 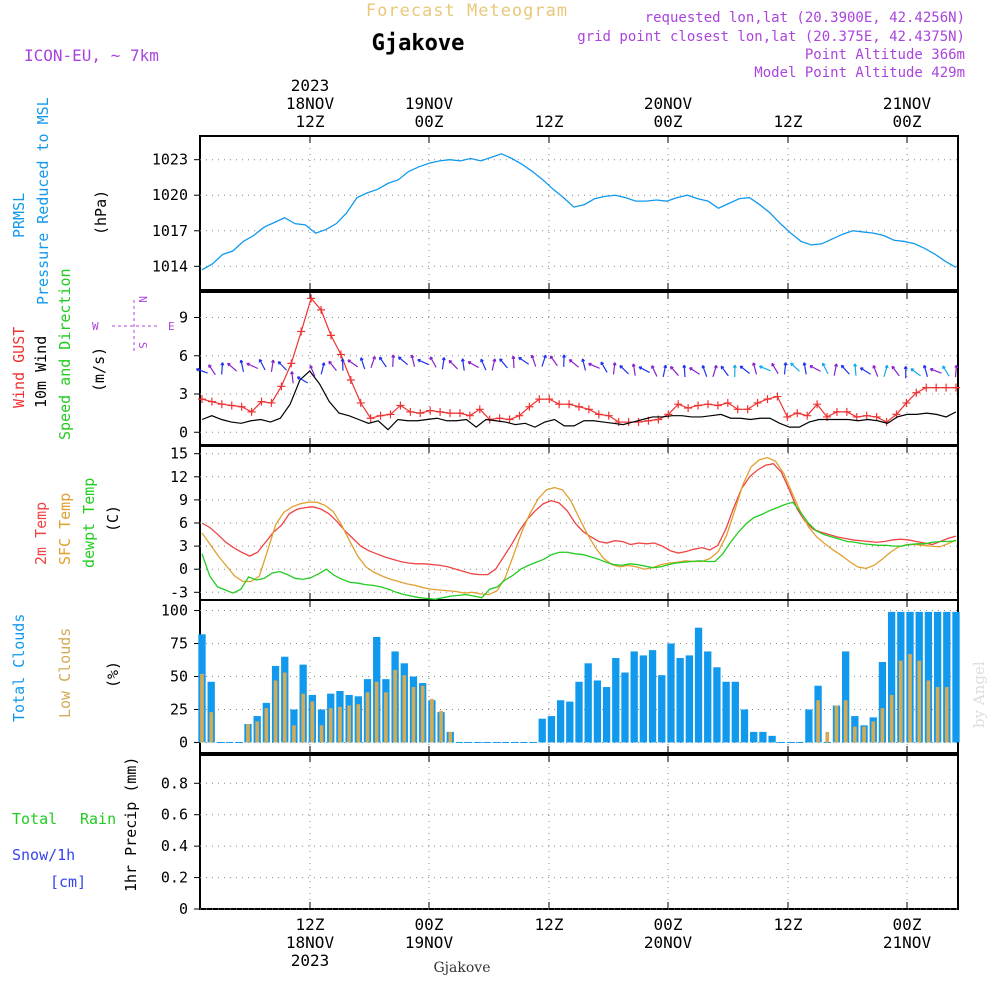 What do you see at coordinates (183, 356) in the screenshot?
I see `wind-ytick-label: 6` at bounding box center [183, 356].